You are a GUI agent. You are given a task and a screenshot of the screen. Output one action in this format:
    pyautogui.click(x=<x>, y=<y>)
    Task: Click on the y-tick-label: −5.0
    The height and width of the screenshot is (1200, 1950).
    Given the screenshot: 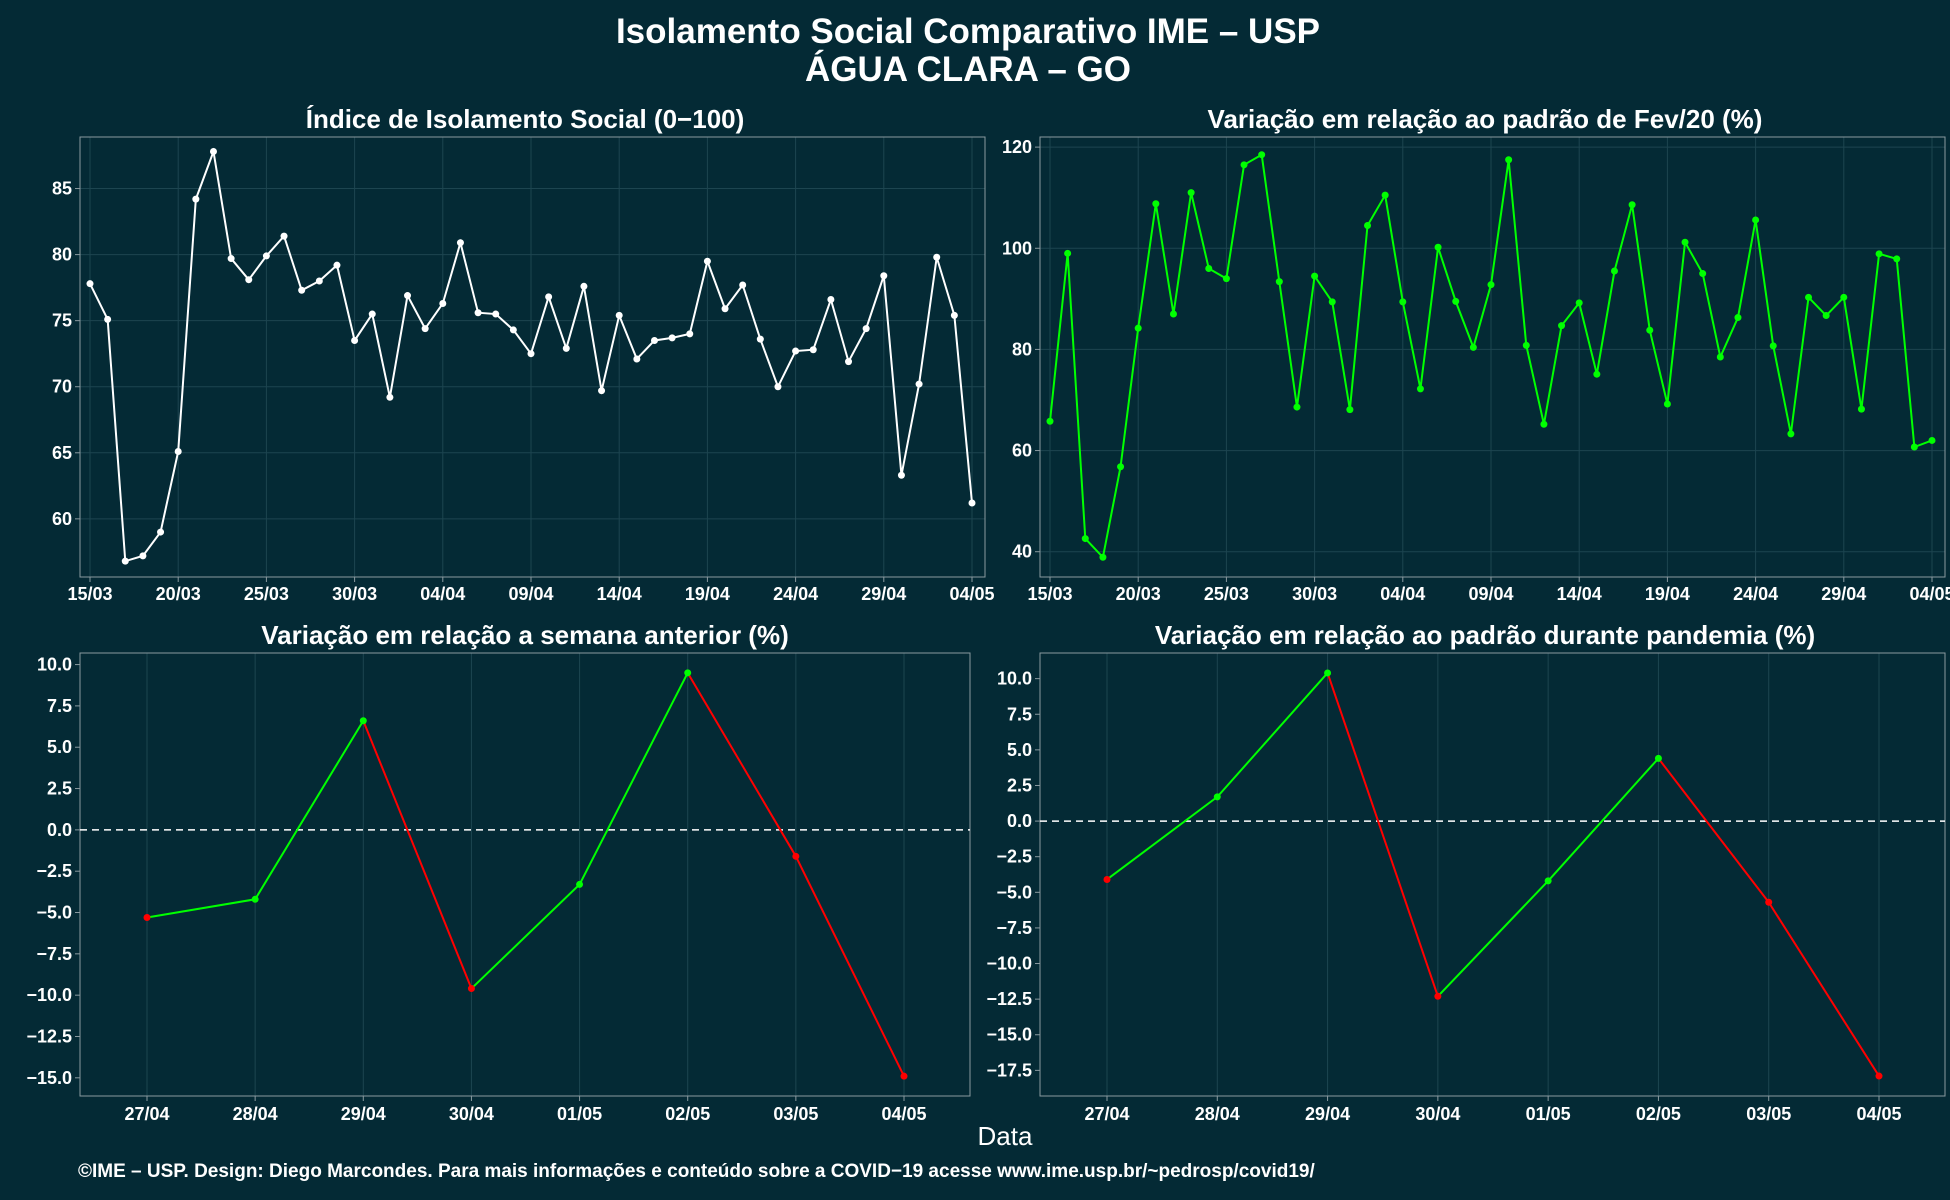 What is the action you would take?
    pyautogui.click(x=1014, y=892)
    